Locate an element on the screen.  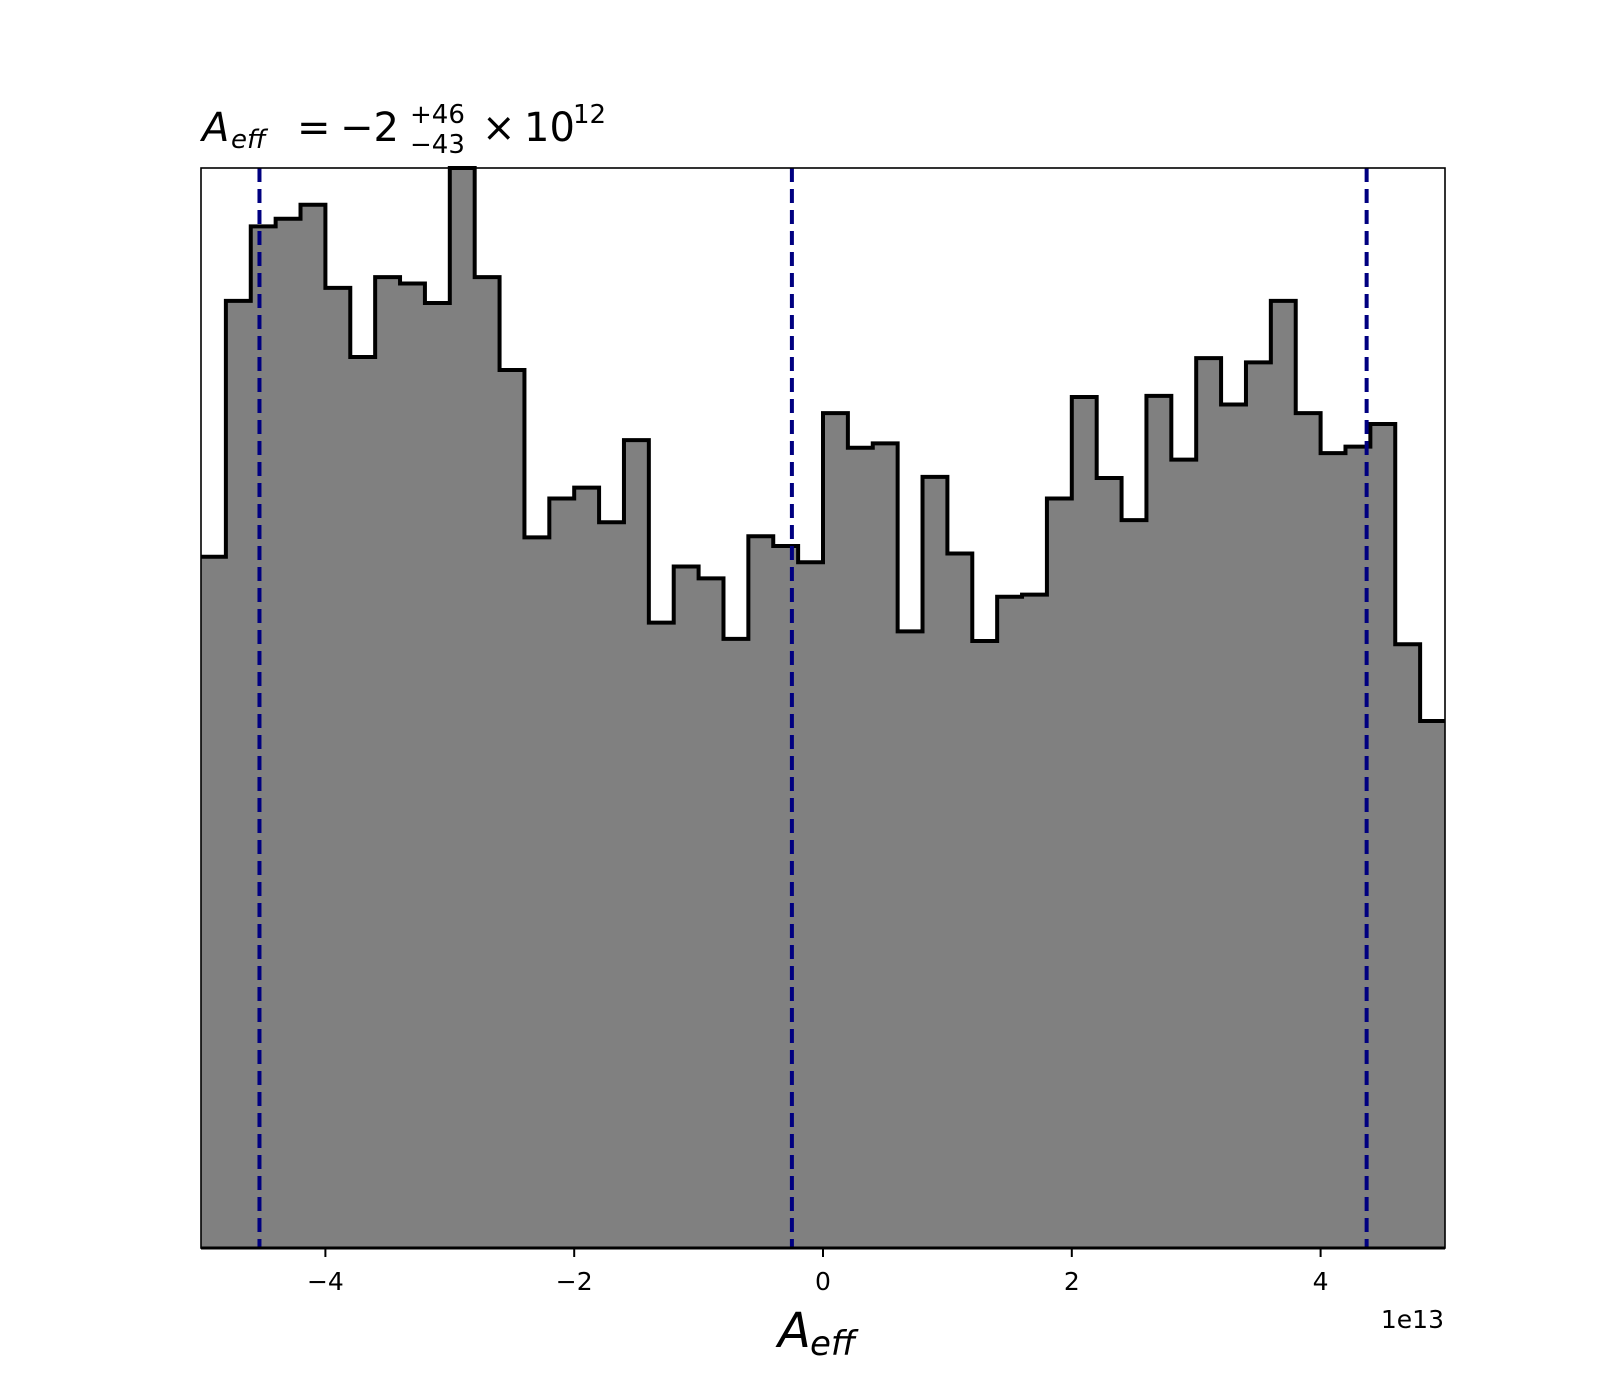
x-tick-label: 4 is located at coordinates (1321, 1281).